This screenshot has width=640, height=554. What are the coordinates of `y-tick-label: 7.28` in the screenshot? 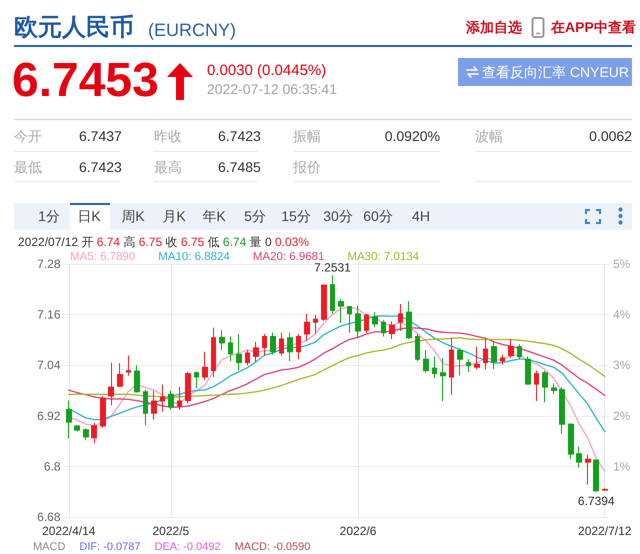 It's located at (49, 264).